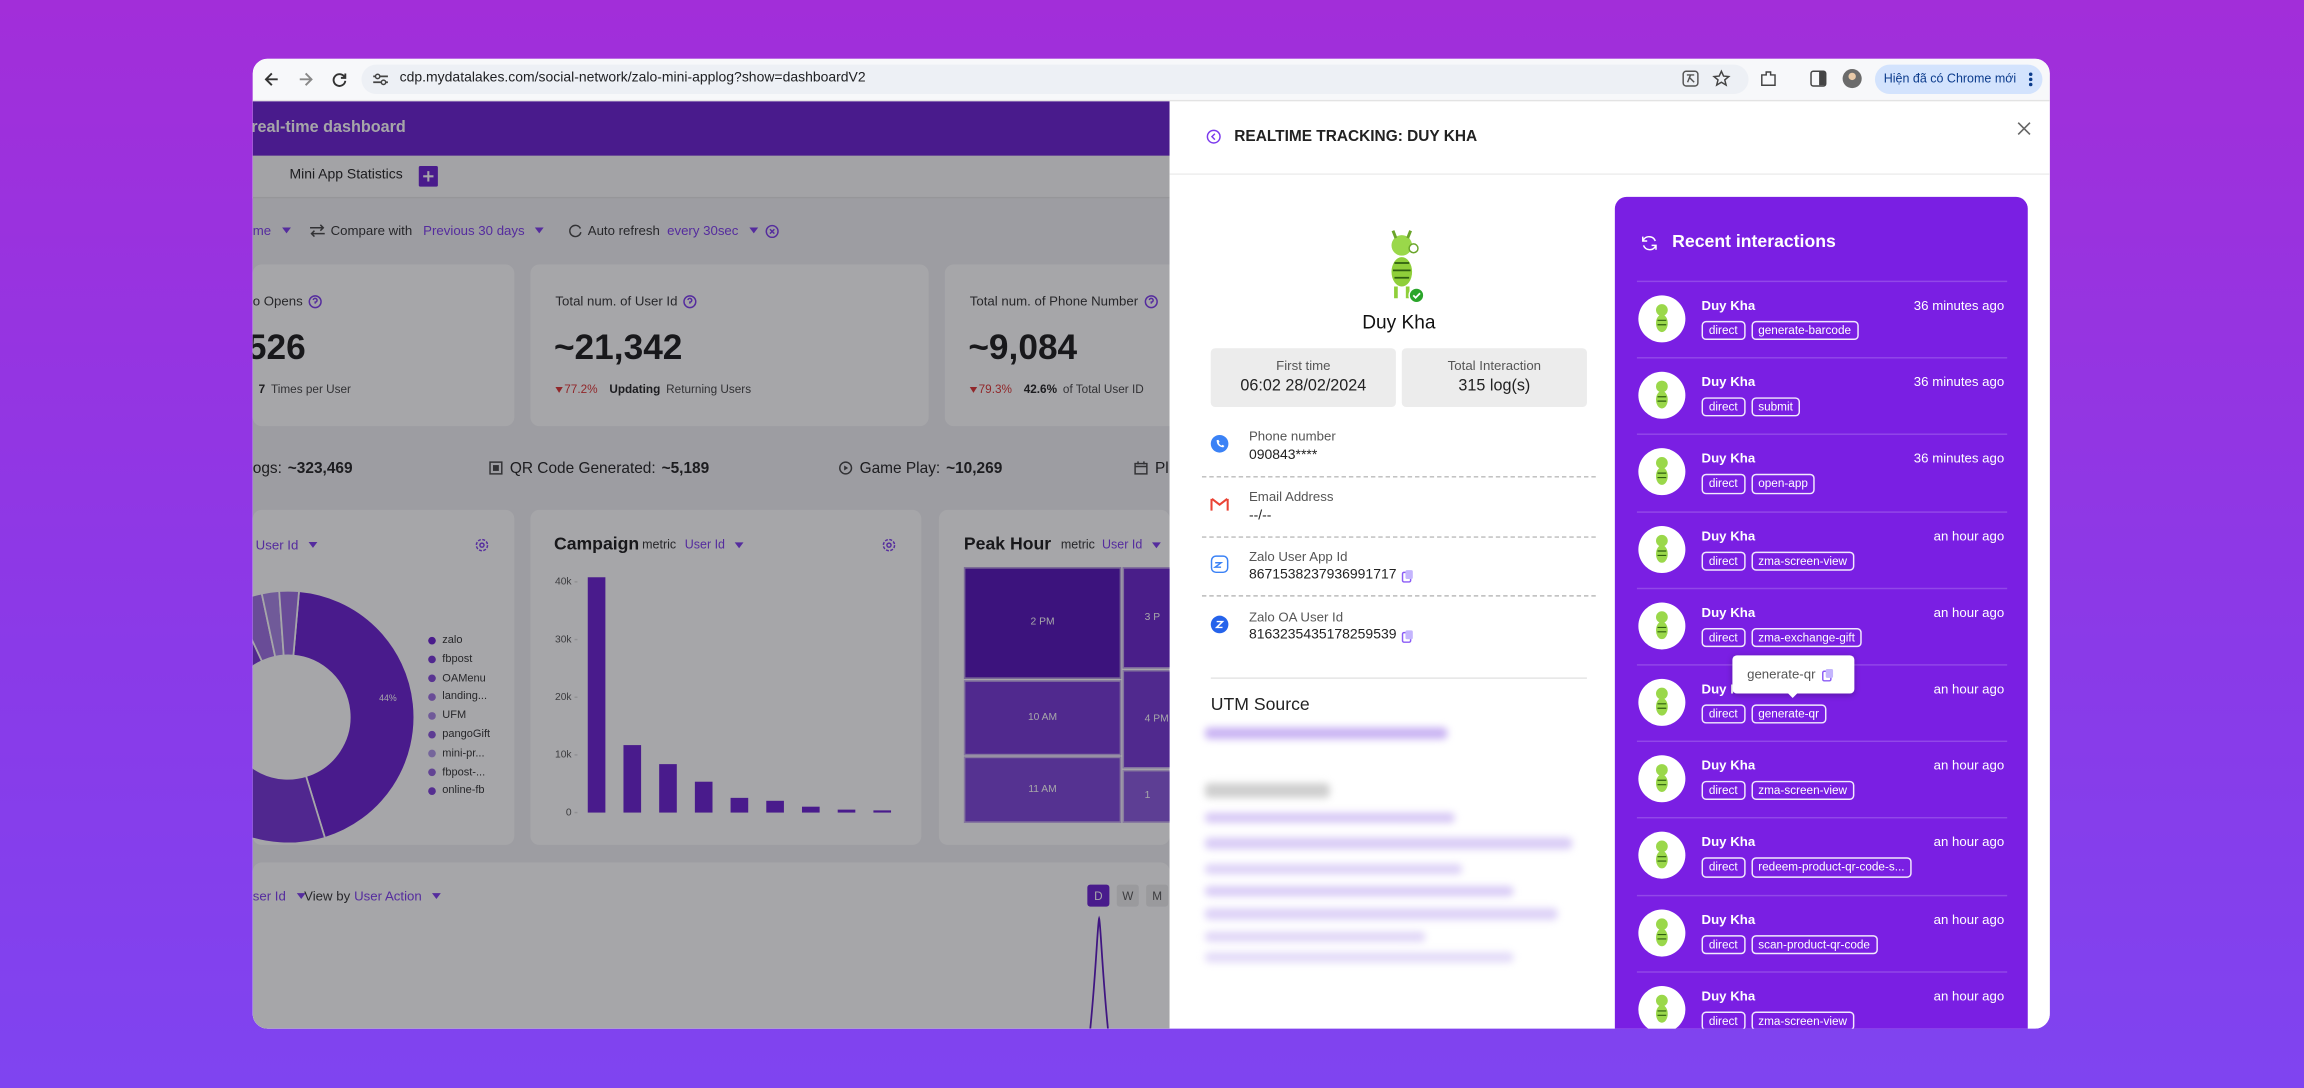 The width and height of the screenshot is (2304, 1088). I want to click on side-panel-icon, so click(1818, 78).